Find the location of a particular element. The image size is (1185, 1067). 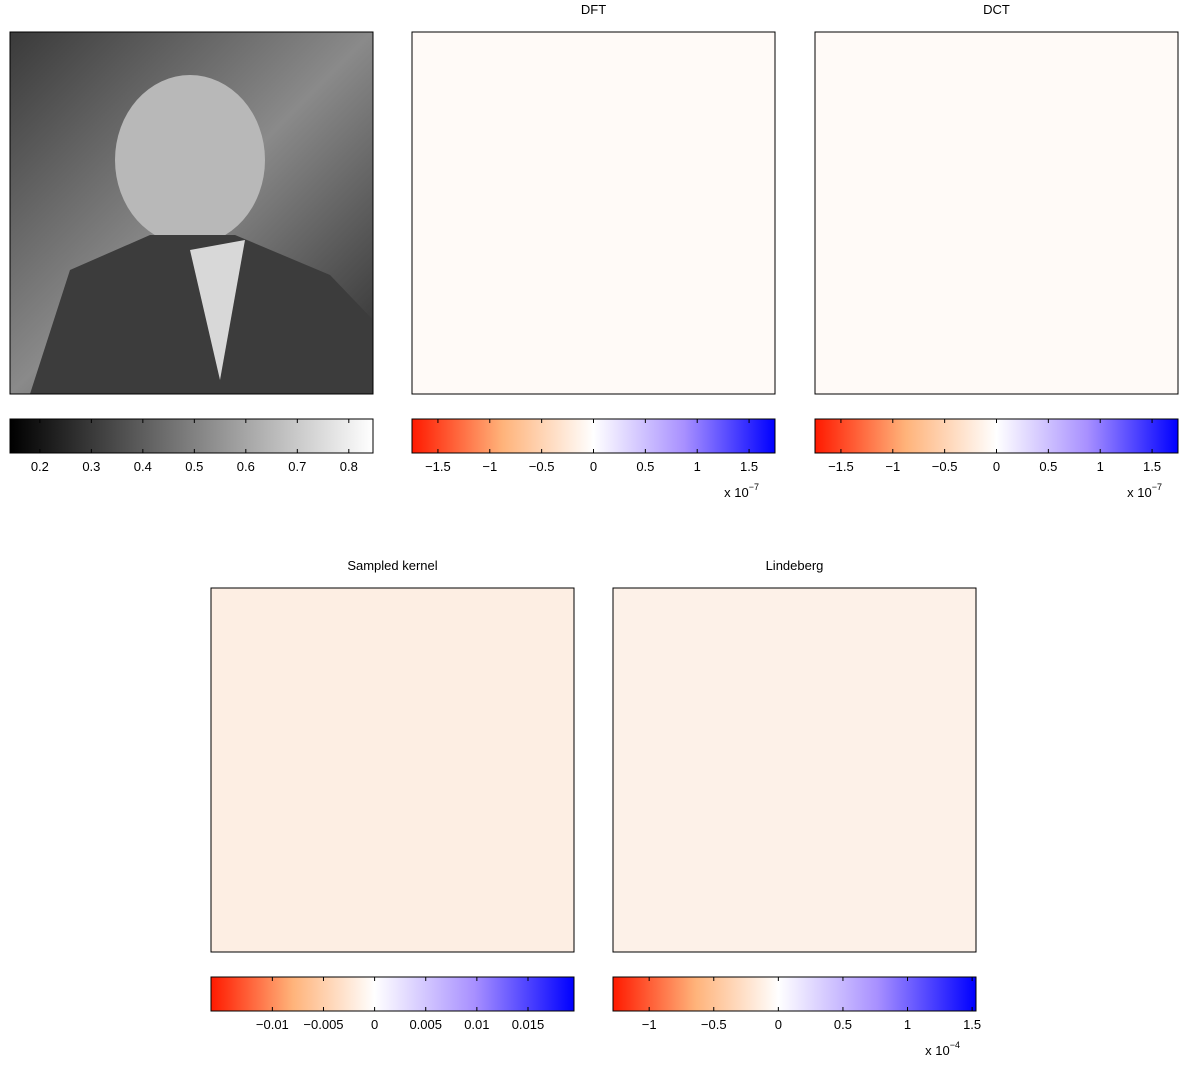

colorbar-tick-label: 0.6 is located at coordinates (246, 466).